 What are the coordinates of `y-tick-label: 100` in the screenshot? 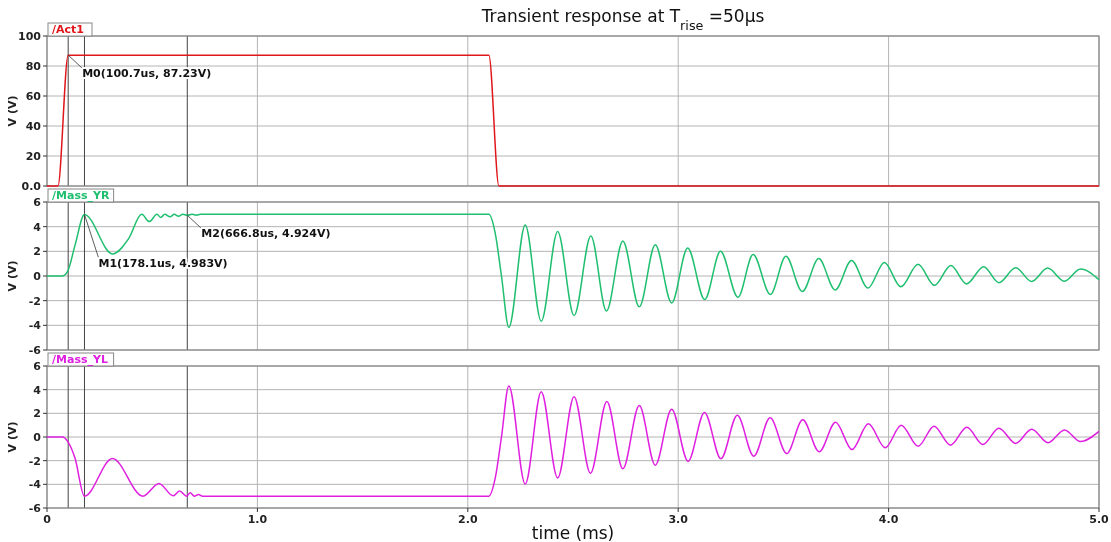 It's located at (30, 36).